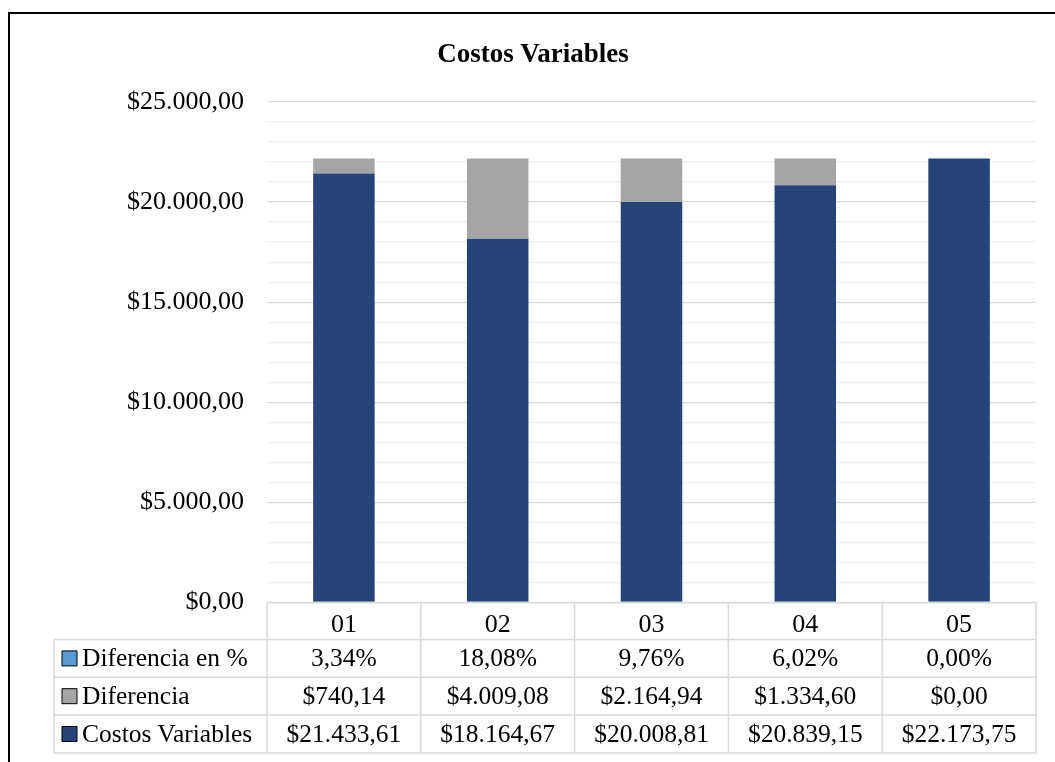 This screenshot has height=762, width=1055. I want to click on legend-label: Diferencia en %, so click(165, 658).